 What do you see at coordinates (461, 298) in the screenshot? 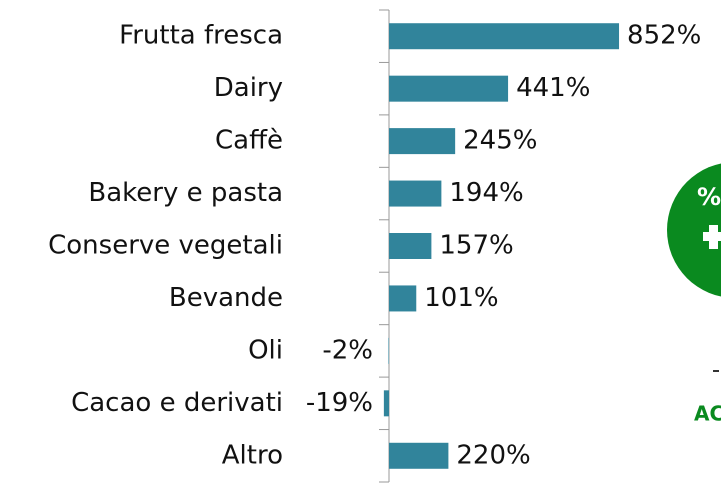
I see `value-label: 101%` at bounding box center [461, 298].